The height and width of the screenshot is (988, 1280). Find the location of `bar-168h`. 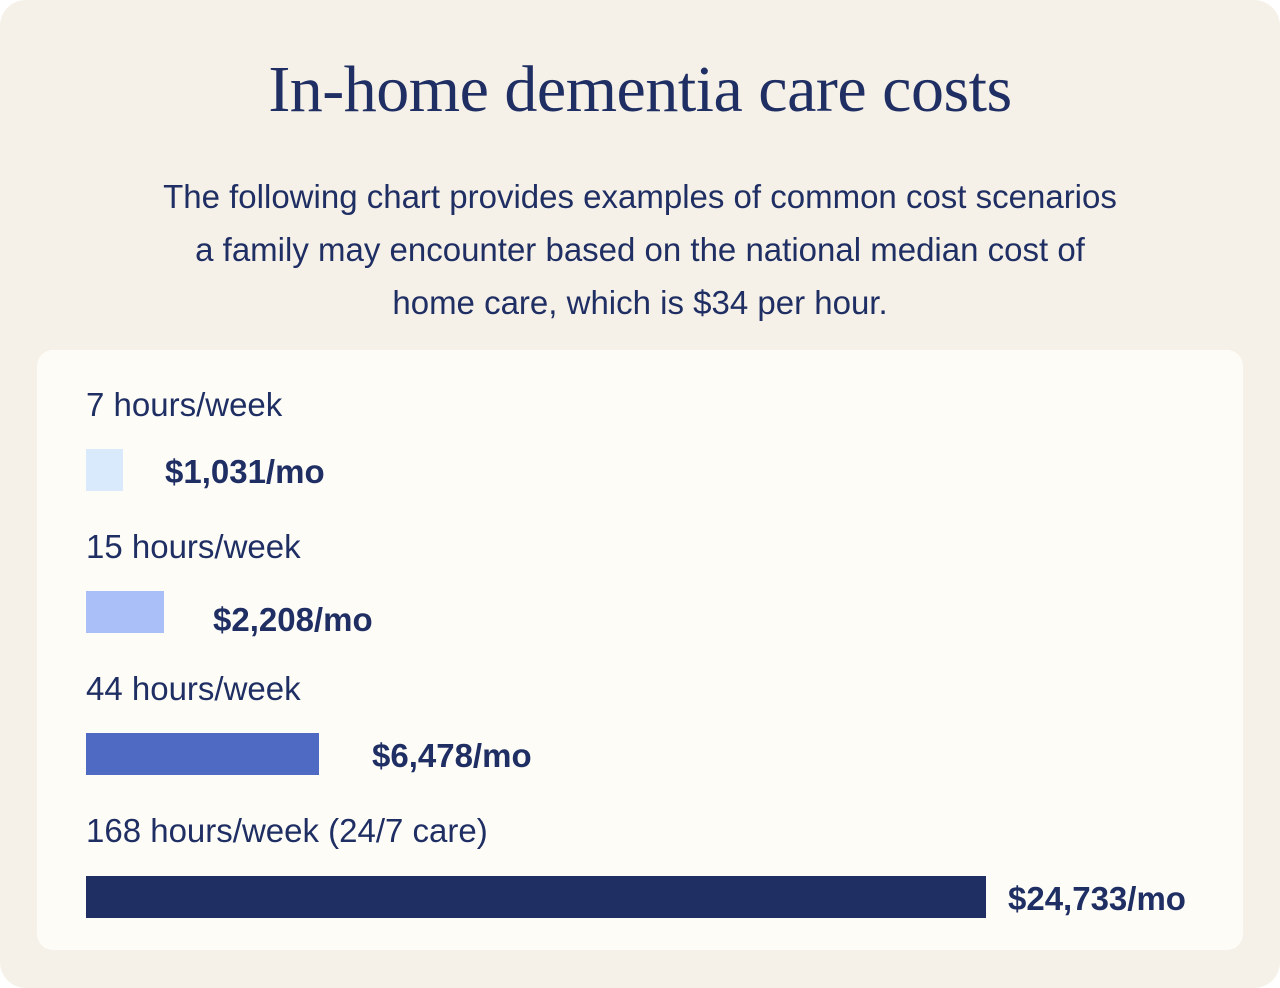

bar-168h is located at coordinates (536, 897).